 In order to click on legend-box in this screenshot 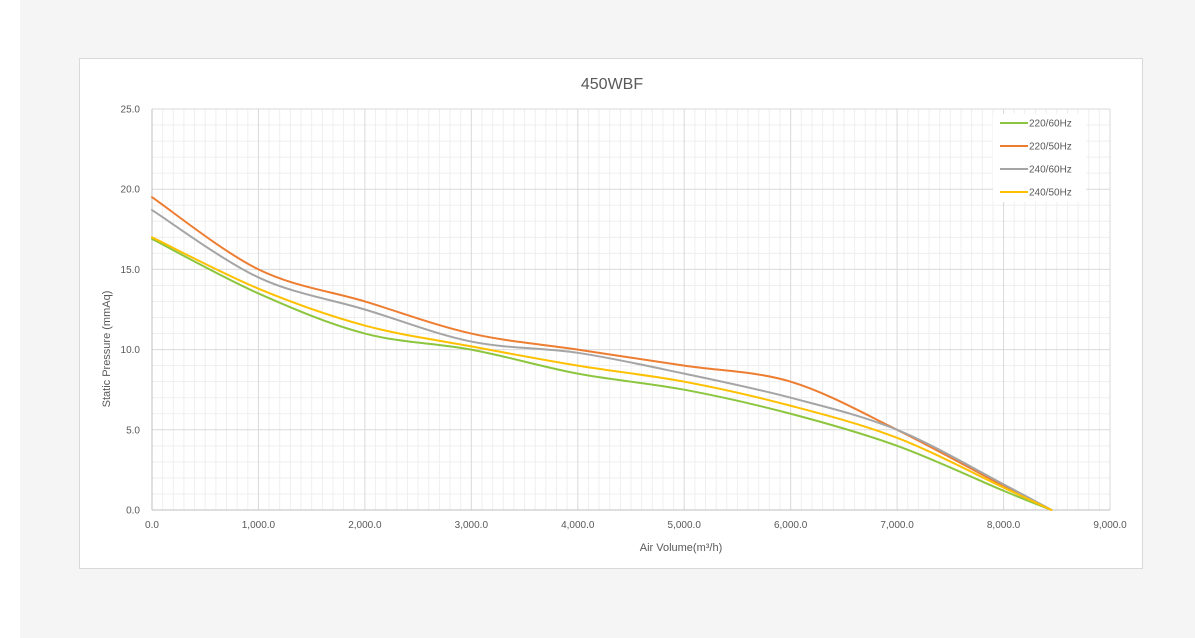, I will do `click(1039, 158)`.